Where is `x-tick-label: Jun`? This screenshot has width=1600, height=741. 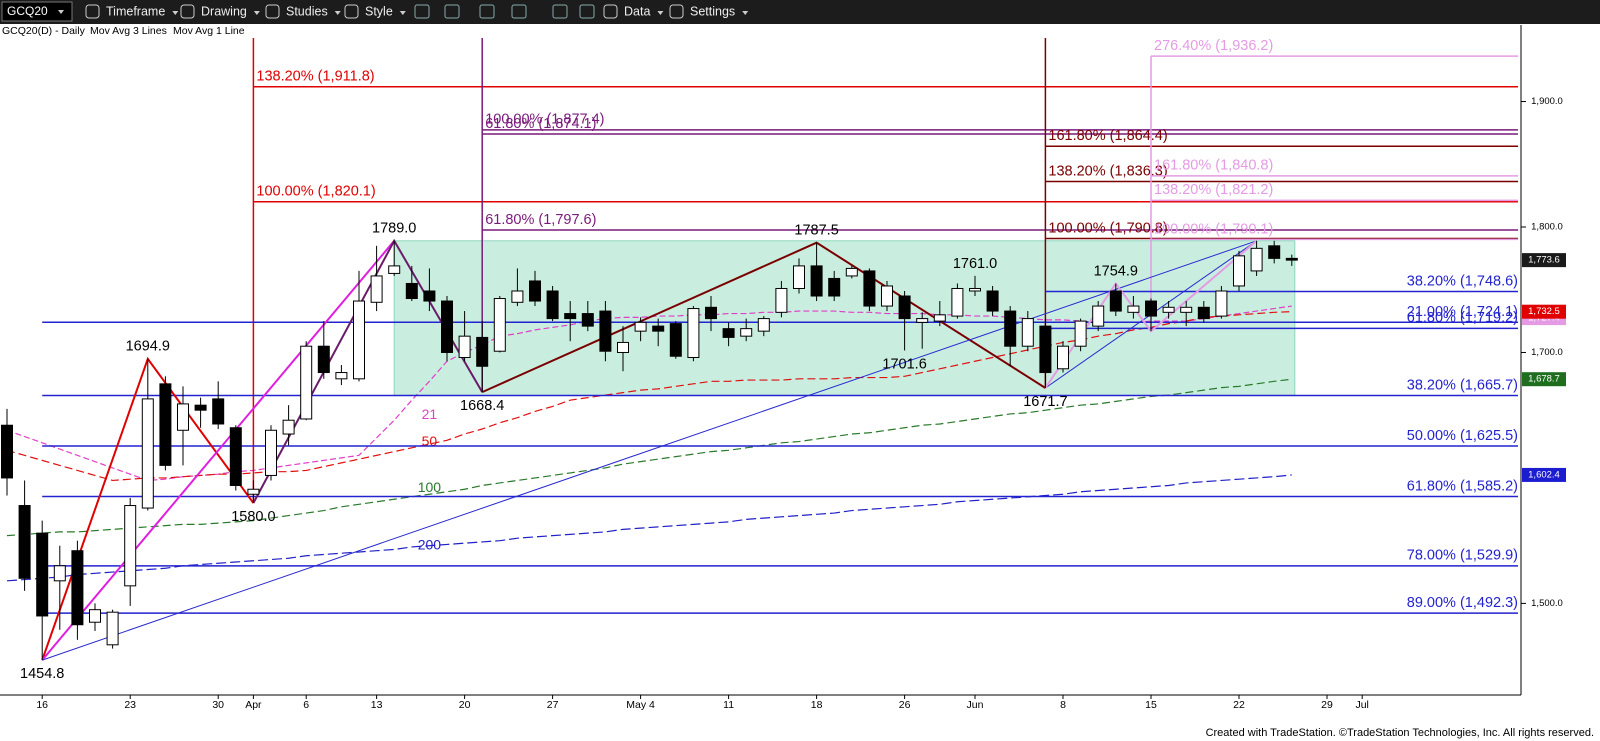 x-tick-label: Jun is located at coordinates (975, 705).